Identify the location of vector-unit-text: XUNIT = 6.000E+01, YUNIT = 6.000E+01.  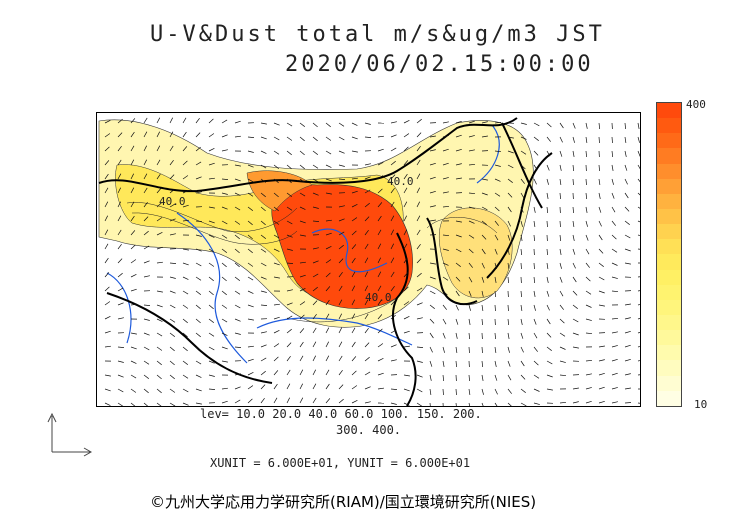
(340, 463).